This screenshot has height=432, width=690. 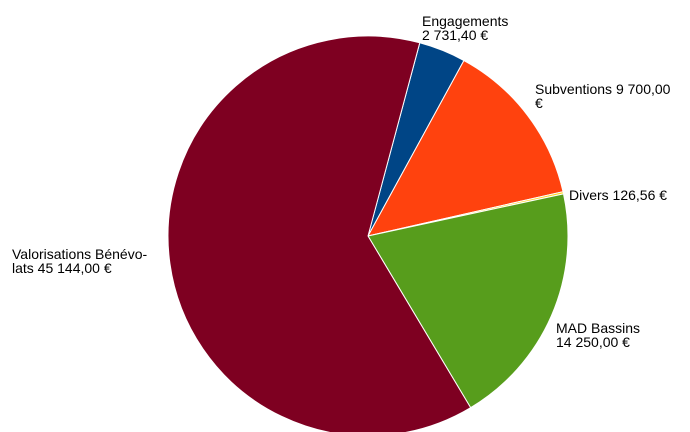 I want to click on pie-slice-mad-bassins, so click(x=468, y=301).